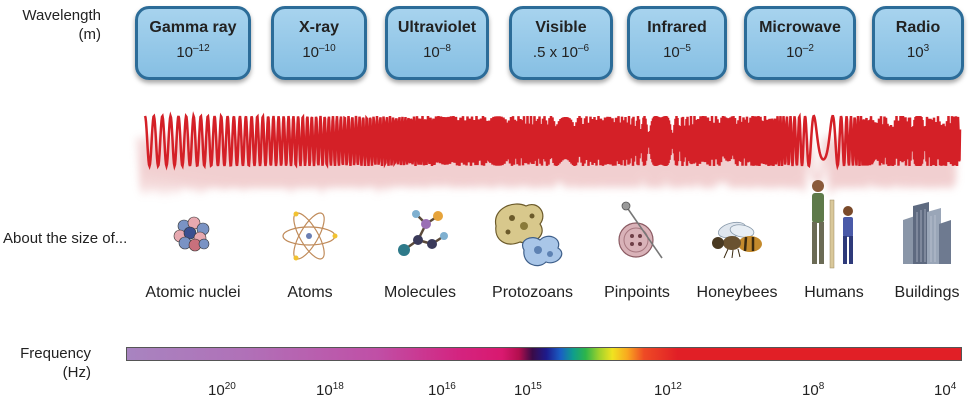  Describe the element at coordinates (193, 27) in the screenshot. I see `band-name: Gamma ray` at that location.